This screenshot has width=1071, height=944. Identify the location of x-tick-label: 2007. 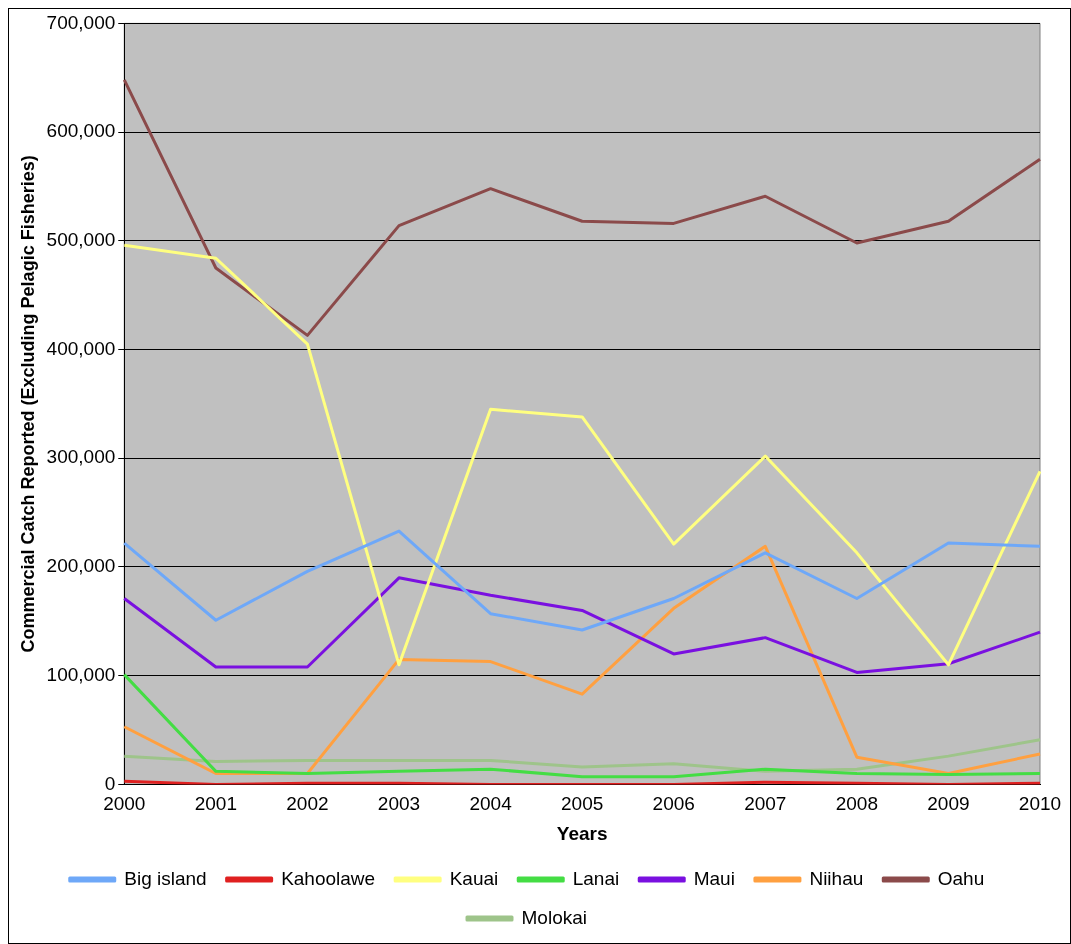
(765, 804).